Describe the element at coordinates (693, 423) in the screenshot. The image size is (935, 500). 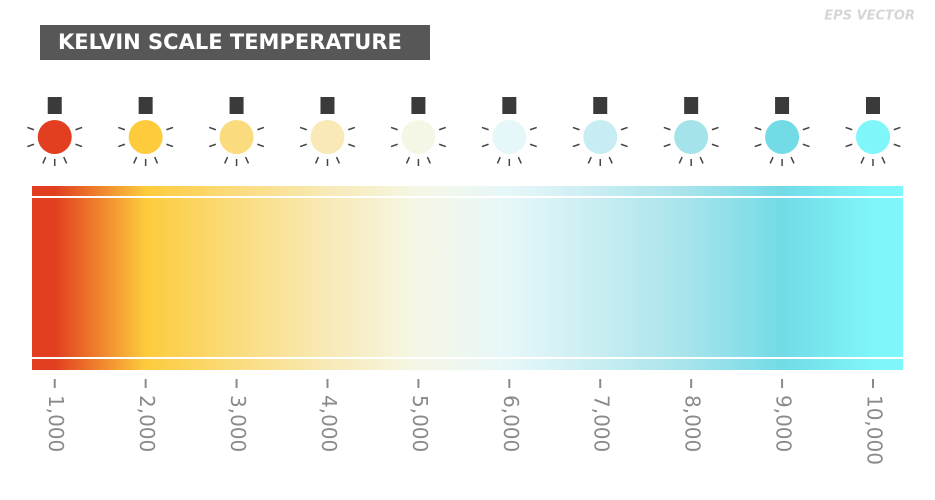
I see `tick-label: 8,000` at that location.